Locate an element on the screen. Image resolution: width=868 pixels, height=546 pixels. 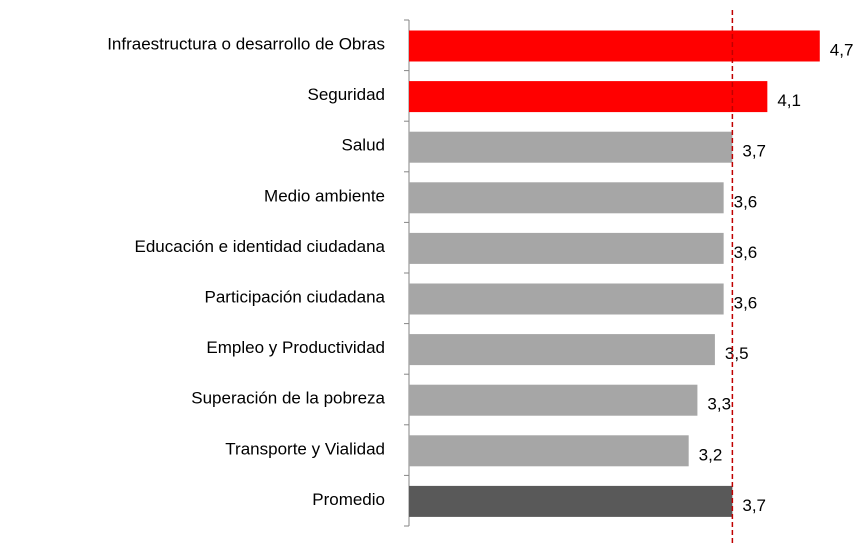
category-label: Medio ambiente is located at coordinates (324, 195).